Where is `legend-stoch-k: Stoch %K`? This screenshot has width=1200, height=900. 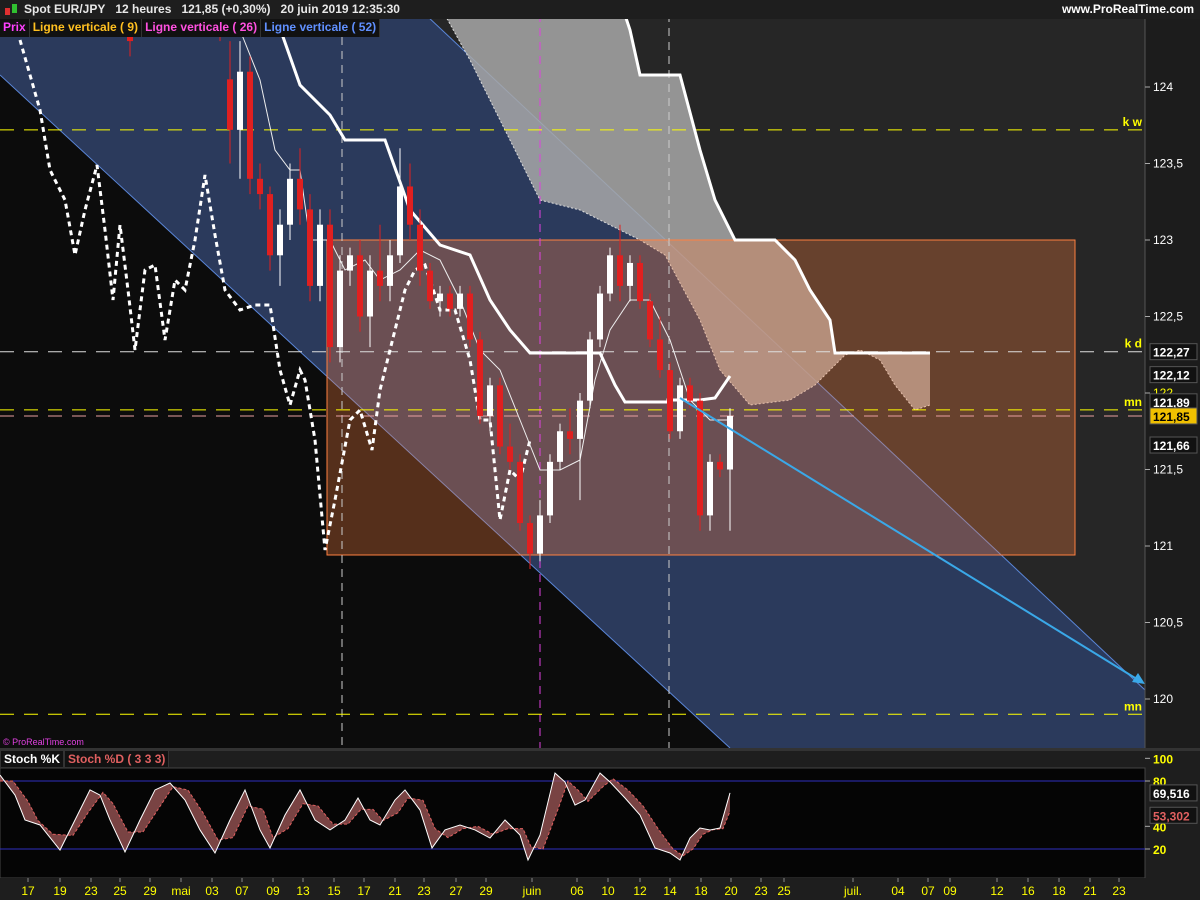
legend-stoch-k: Stoch %K is located at coordinates (32, 759).